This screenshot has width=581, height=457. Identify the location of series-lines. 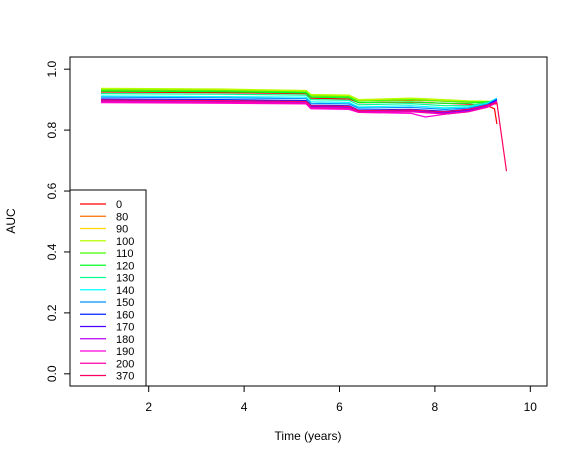
(304, 129).